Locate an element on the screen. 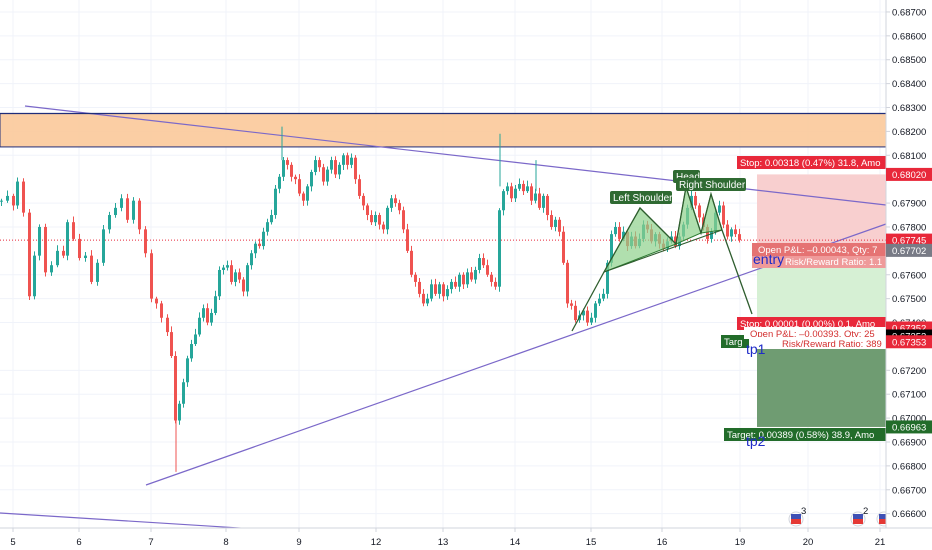 The width and height of the screenshot is (932, 550). position-1-target-label-bg is located at coordinates (735, 341).